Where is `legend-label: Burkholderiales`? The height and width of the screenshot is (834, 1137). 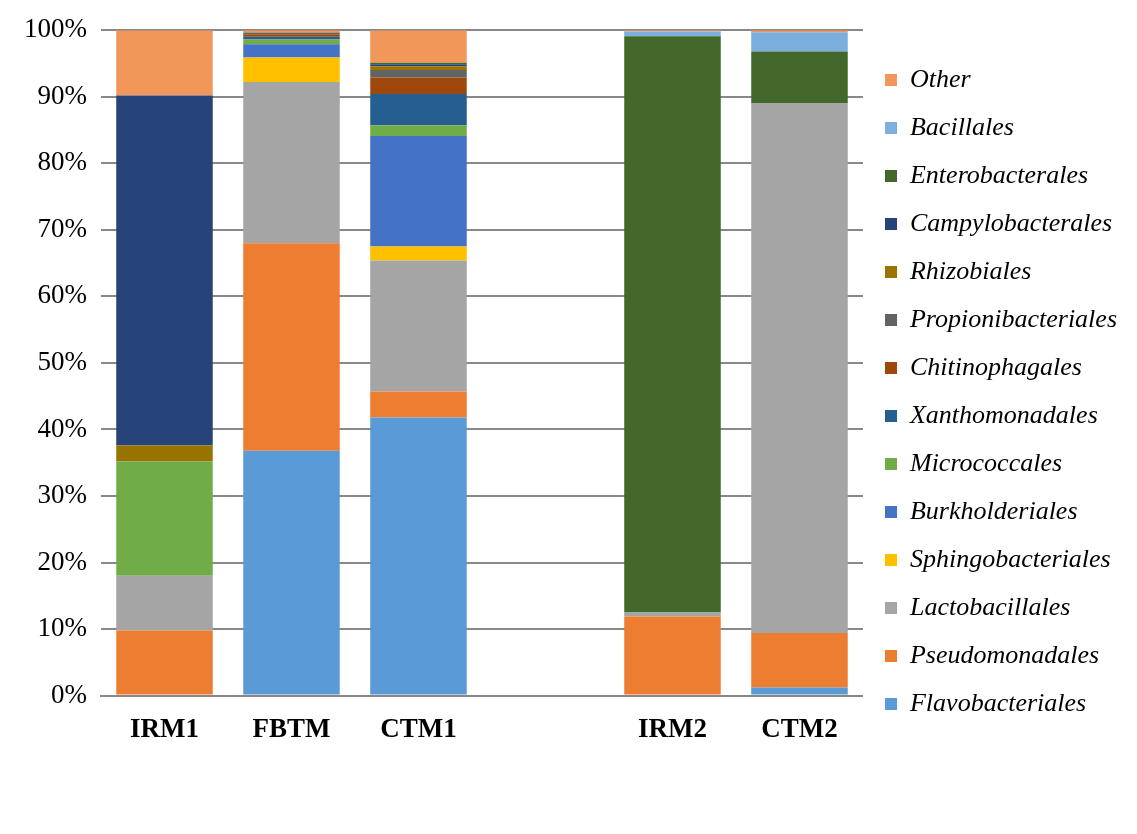
legend-label: Burkholderiales is located at coordinates (993, 510).